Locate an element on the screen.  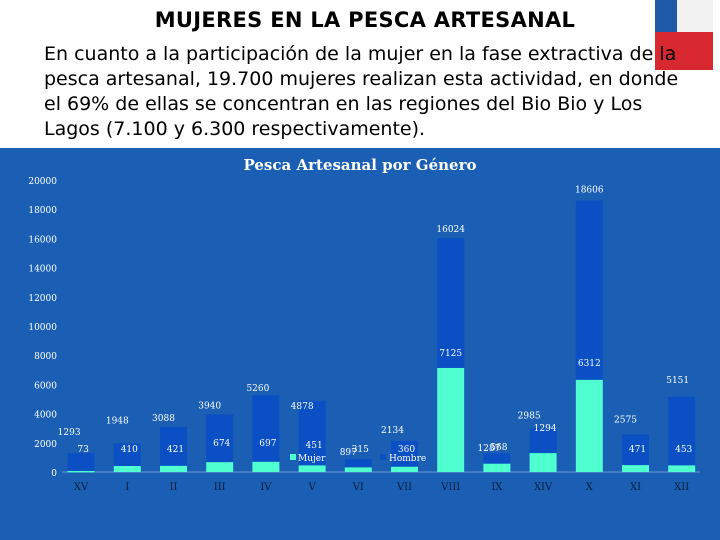
mujer-value-label: 7125 is located at coordinates (450, 354).